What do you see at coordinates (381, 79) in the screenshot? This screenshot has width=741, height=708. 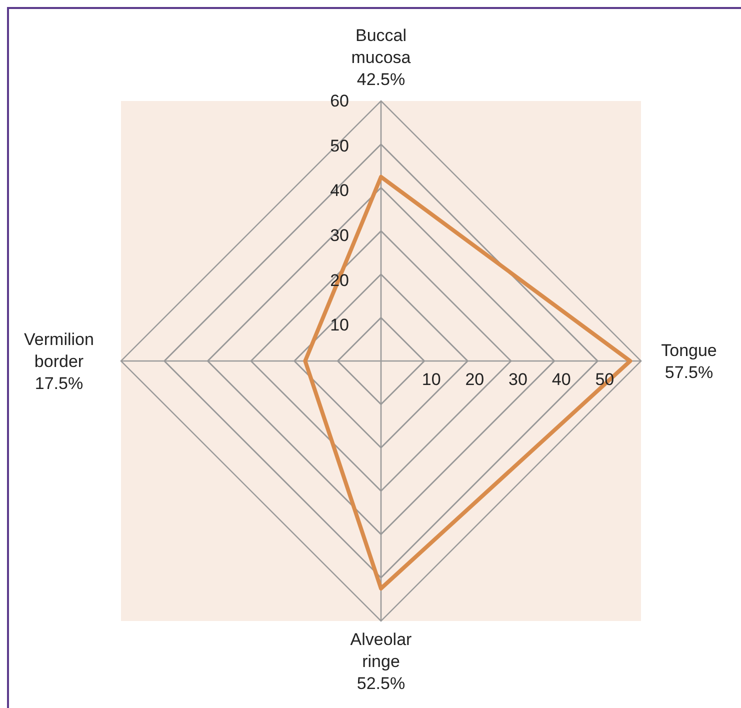 I see `text: 42.5%` at bounding box center [381, 79].